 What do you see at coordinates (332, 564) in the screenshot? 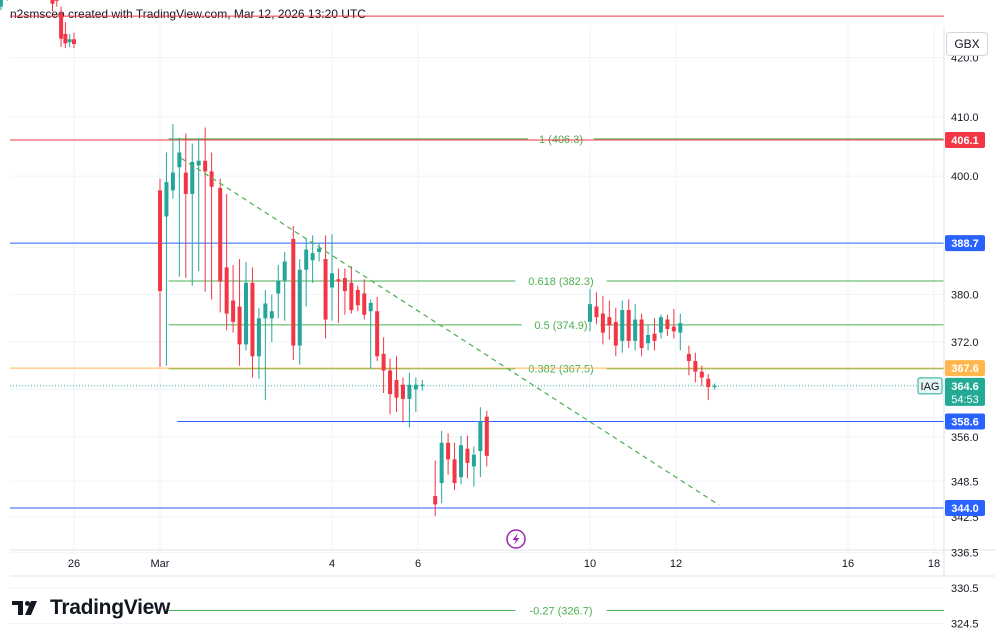
I see `x-tick-label: 4` at bounding box center [332, 564].